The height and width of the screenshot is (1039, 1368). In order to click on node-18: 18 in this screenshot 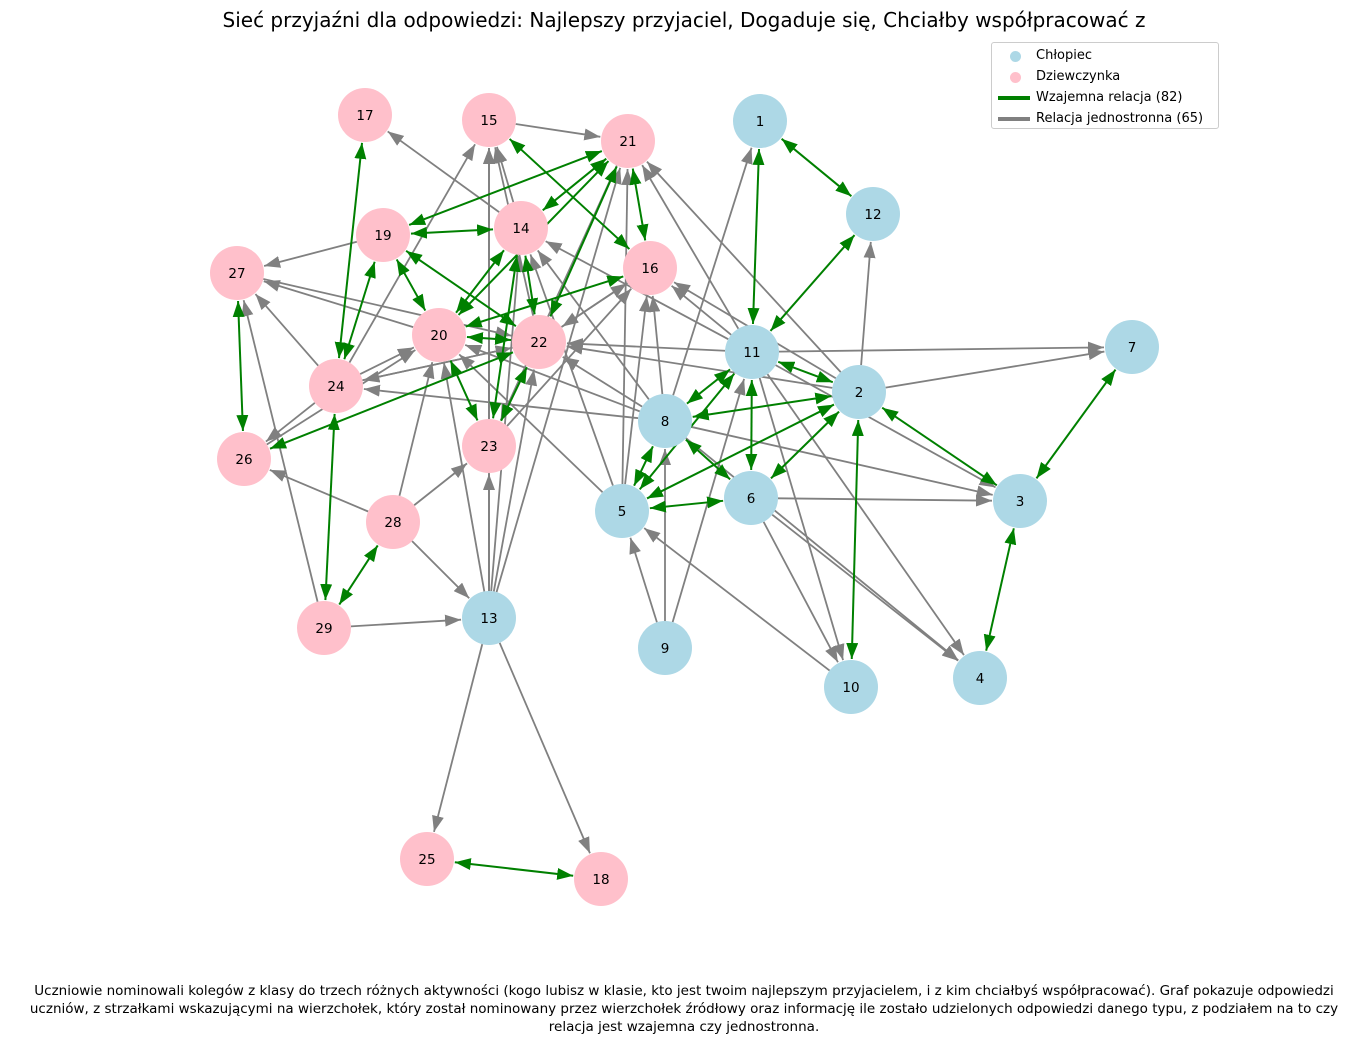, I will do `click(601, 879)`.